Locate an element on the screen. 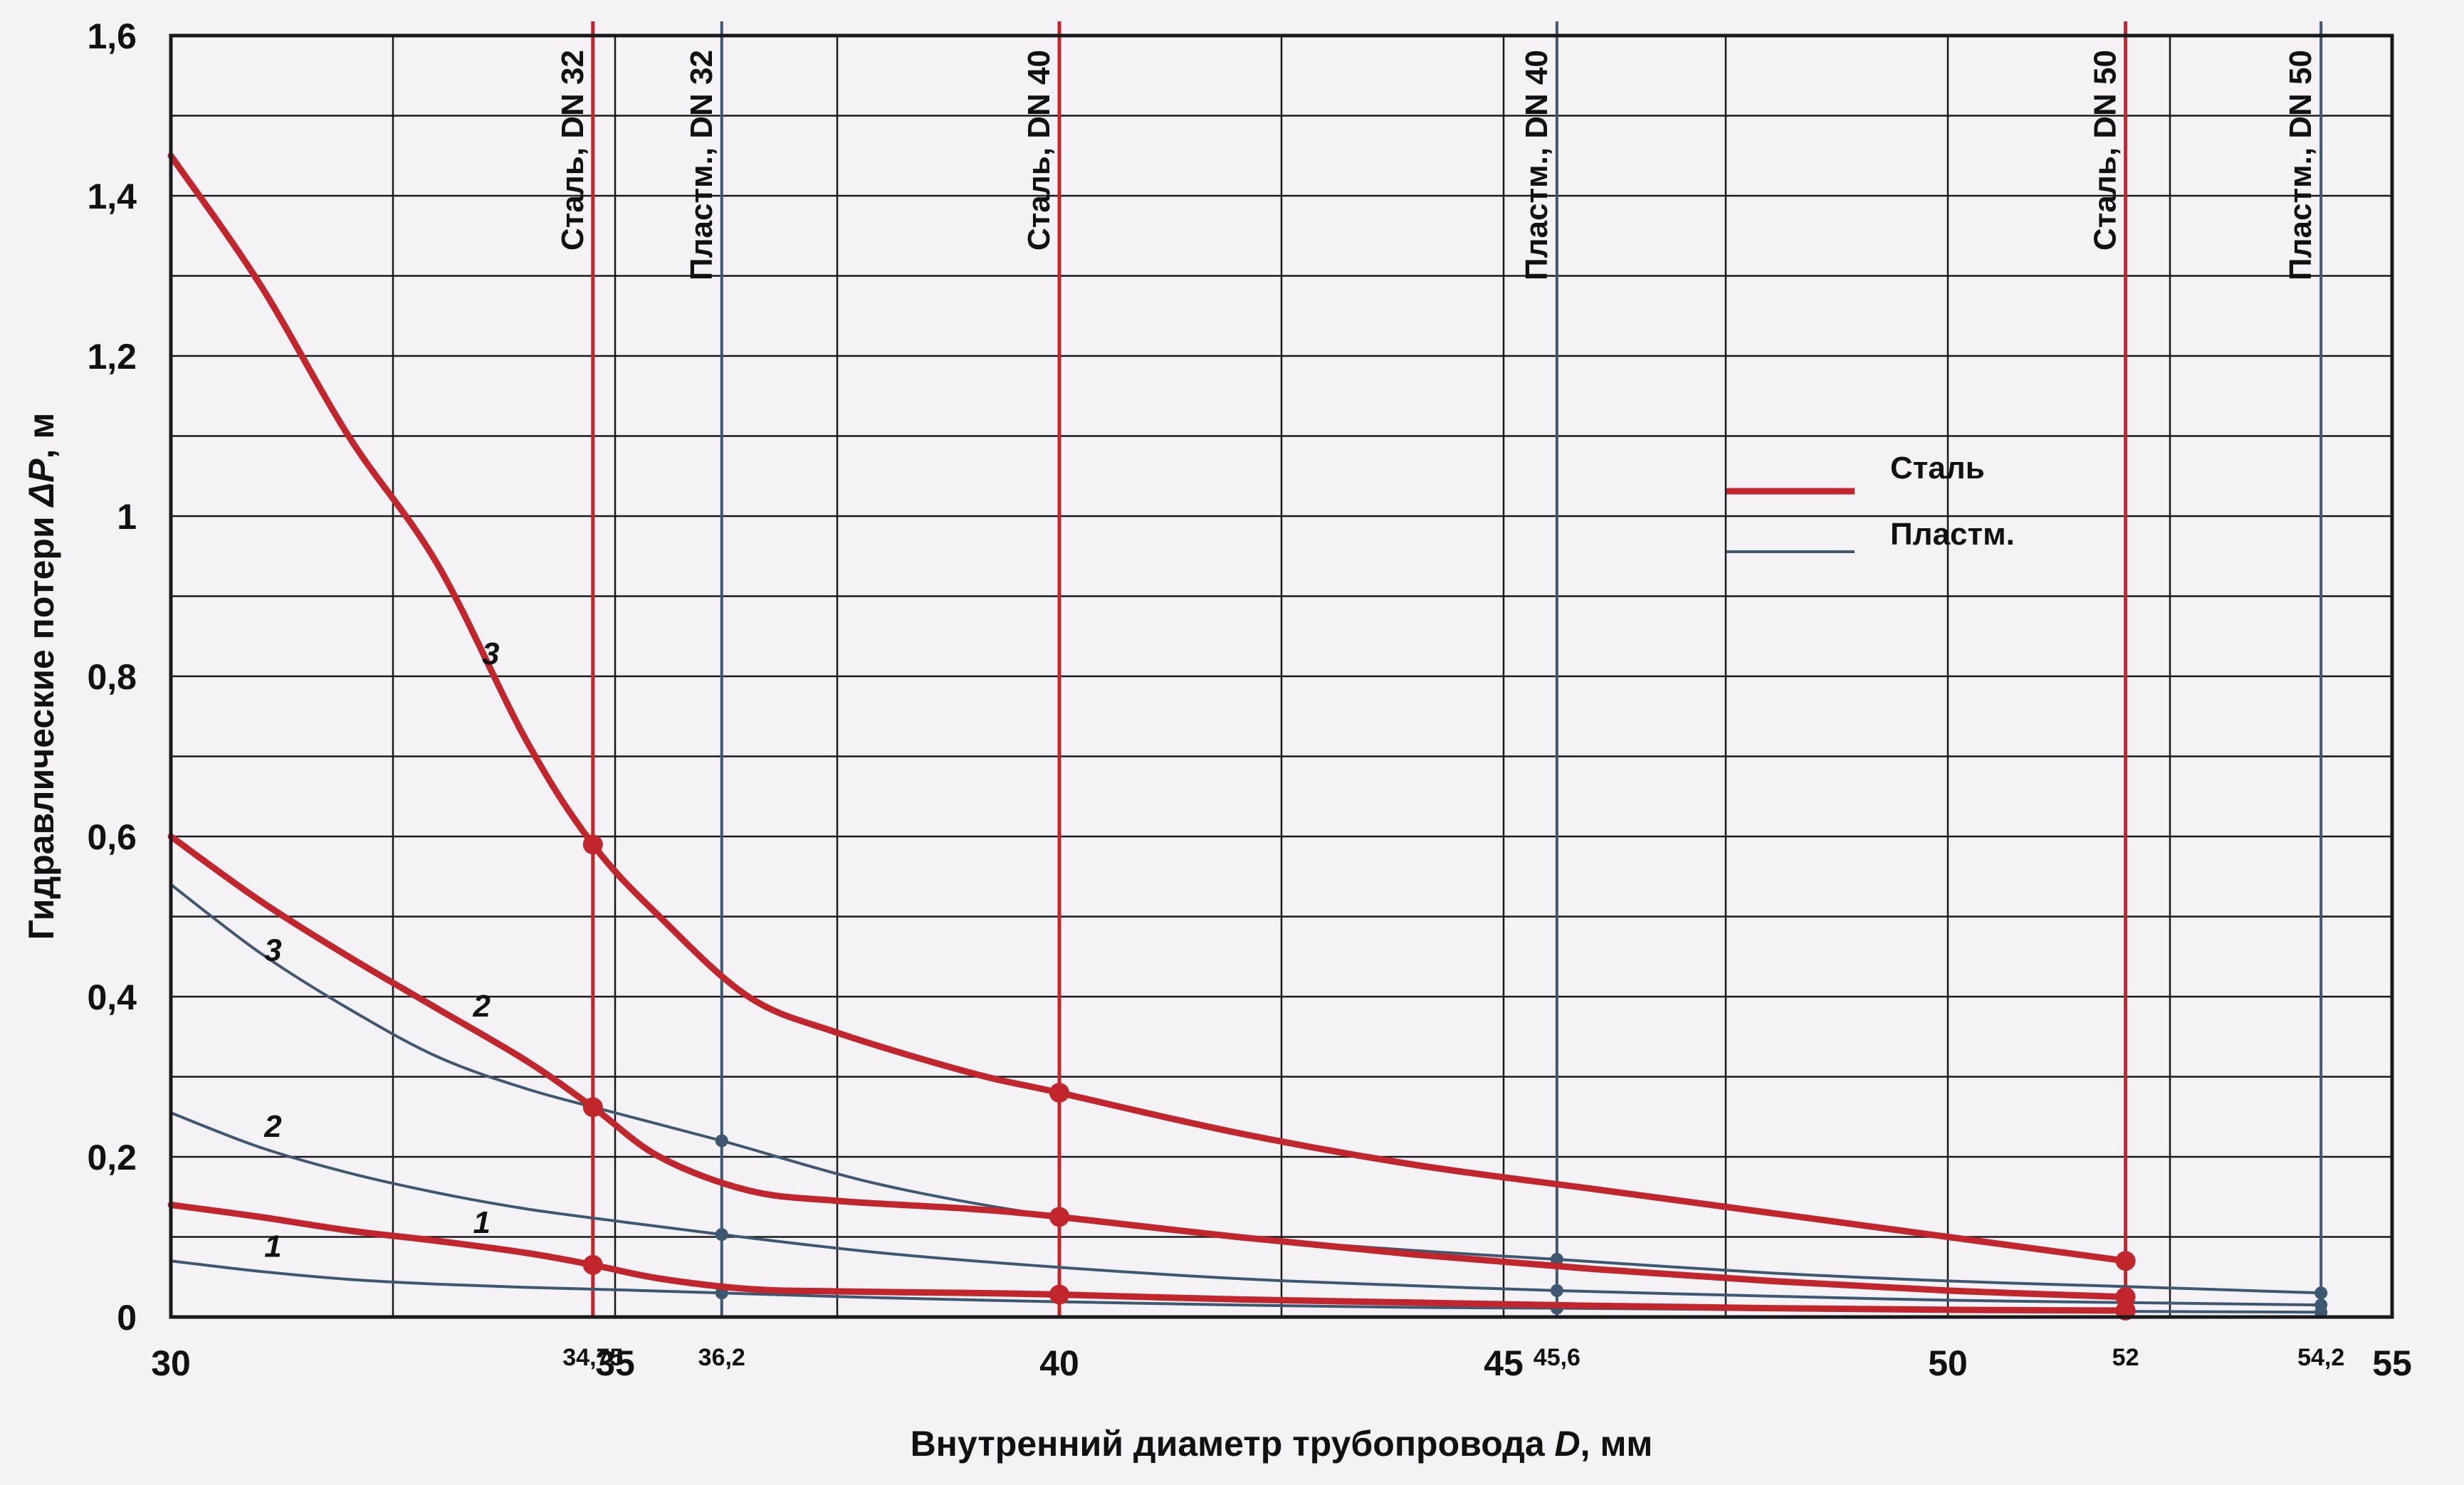 Image resolution: width=2464 pixels, height=1485 pixels. x-marker-label-54-2: 54,2 is located at coordinates (2320, 1357).